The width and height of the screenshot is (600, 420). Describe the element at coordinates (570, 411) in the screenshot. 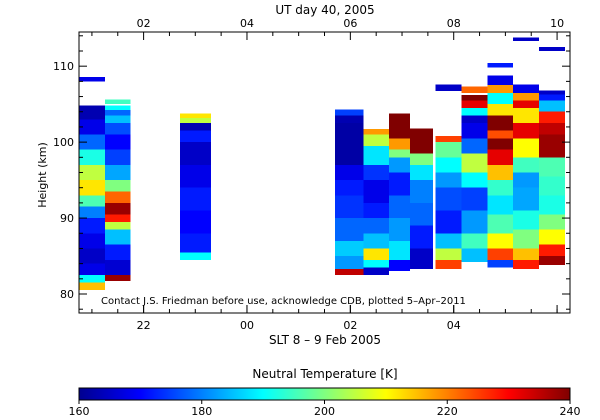

I see `colorbar-tick-label: 240` at that location.